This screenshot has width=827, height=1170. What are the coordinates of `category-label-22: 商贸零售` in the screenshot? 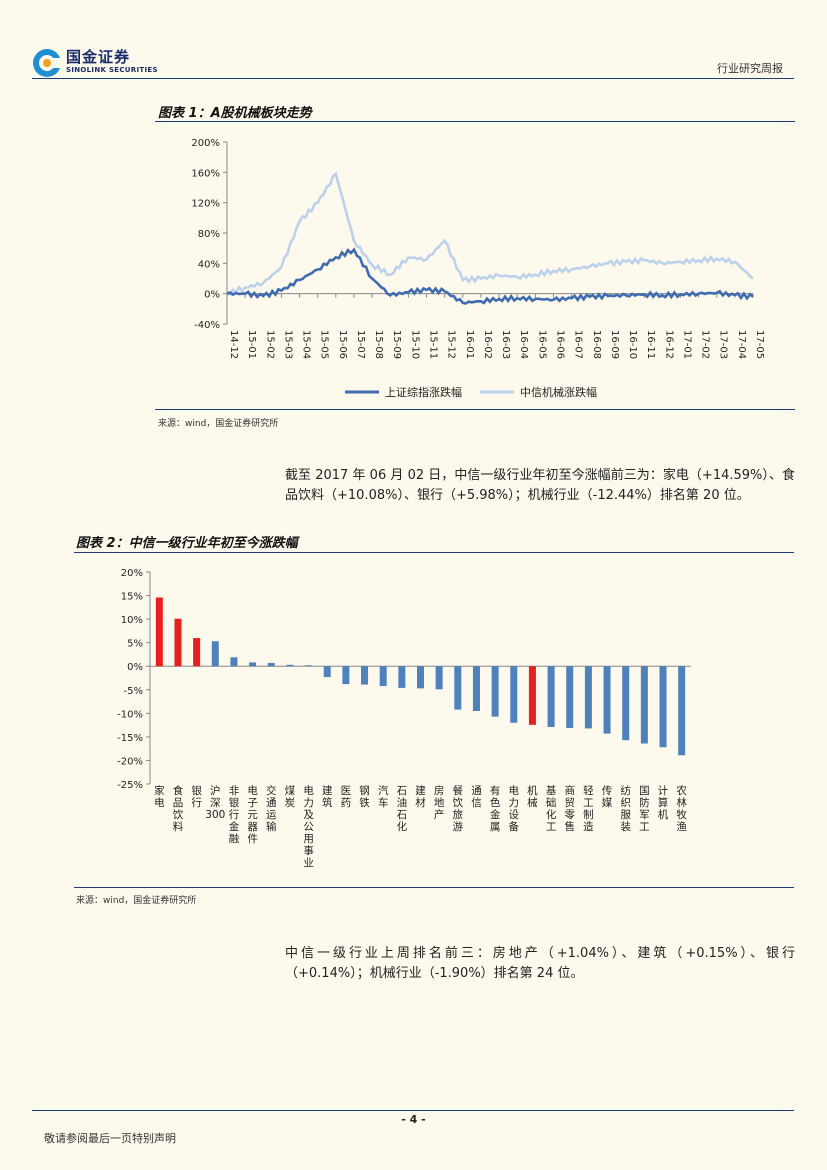 It's located at (569, 808).